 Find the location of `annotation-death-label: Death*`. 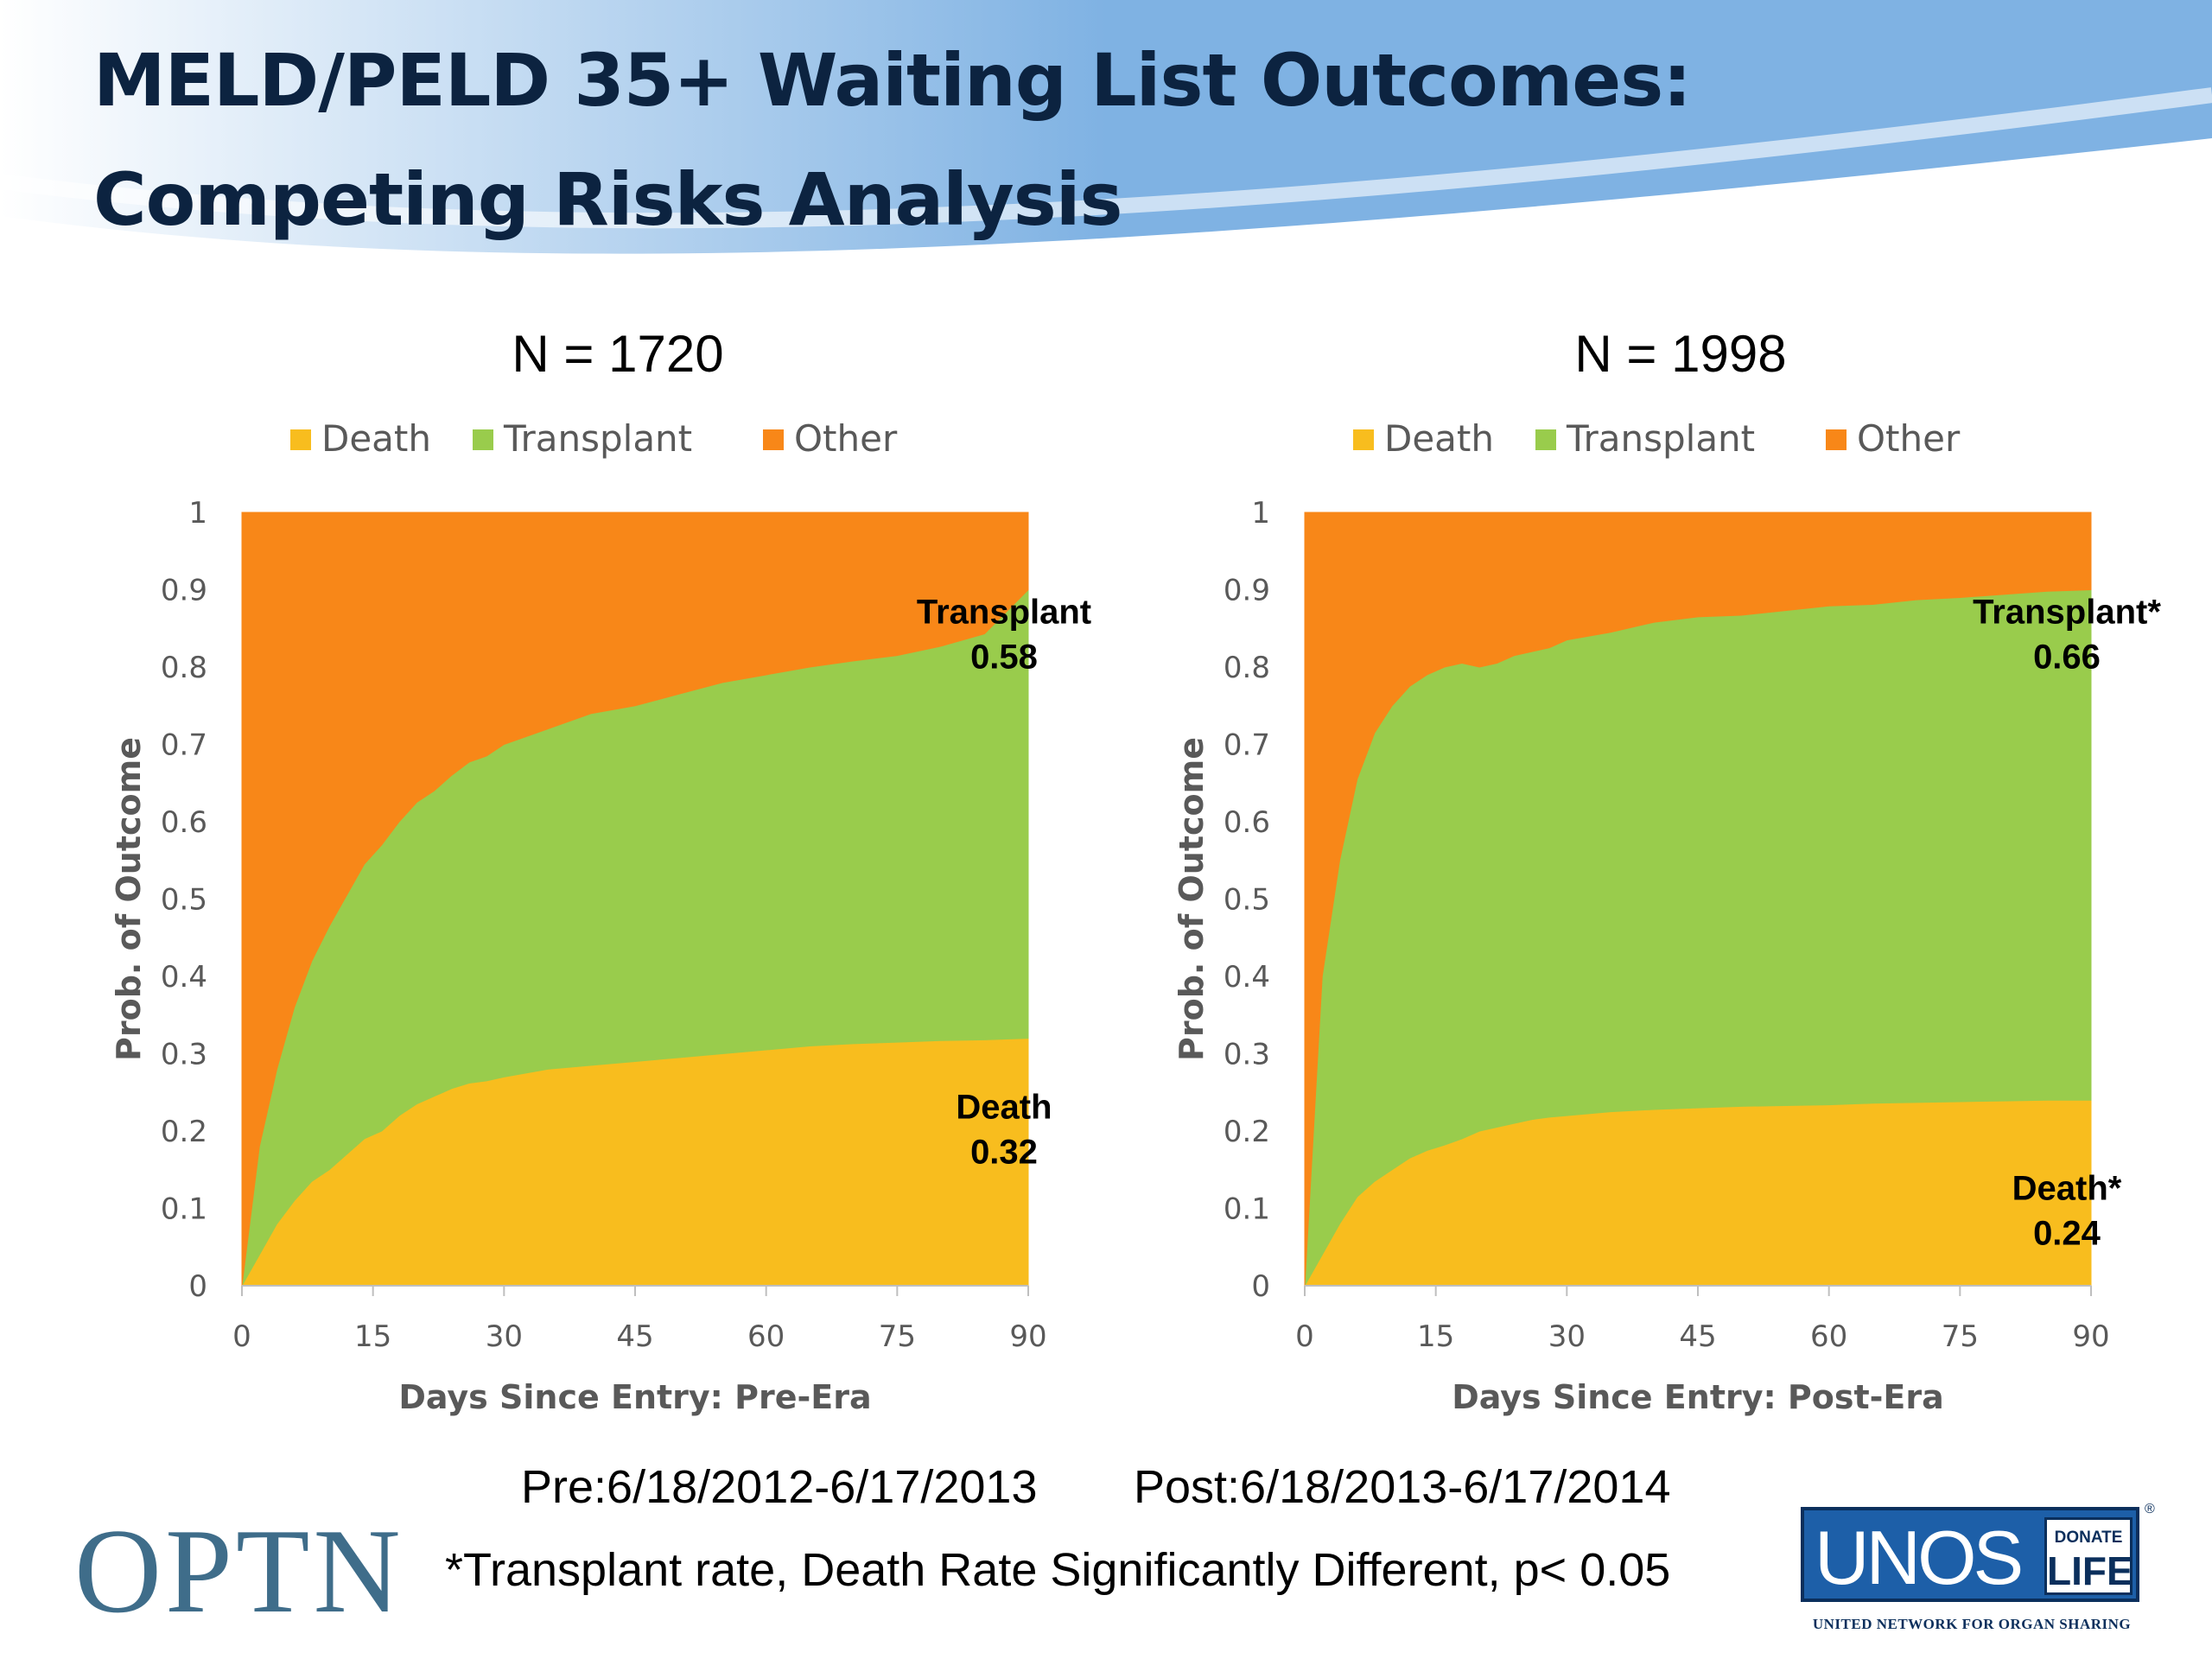

annotation-death-label: Death* is located at coordinates (2067, 1189).